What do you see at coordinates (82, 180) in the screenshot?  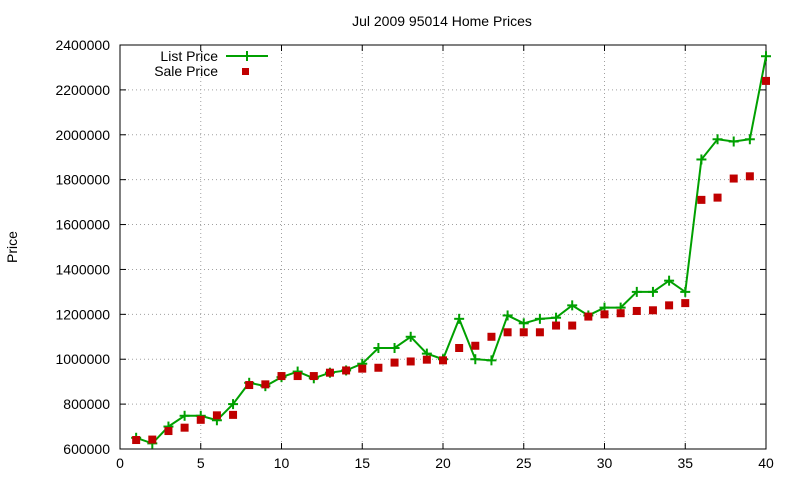 I see `y-tick-label: 1800000` at bounding box center [82, 180].